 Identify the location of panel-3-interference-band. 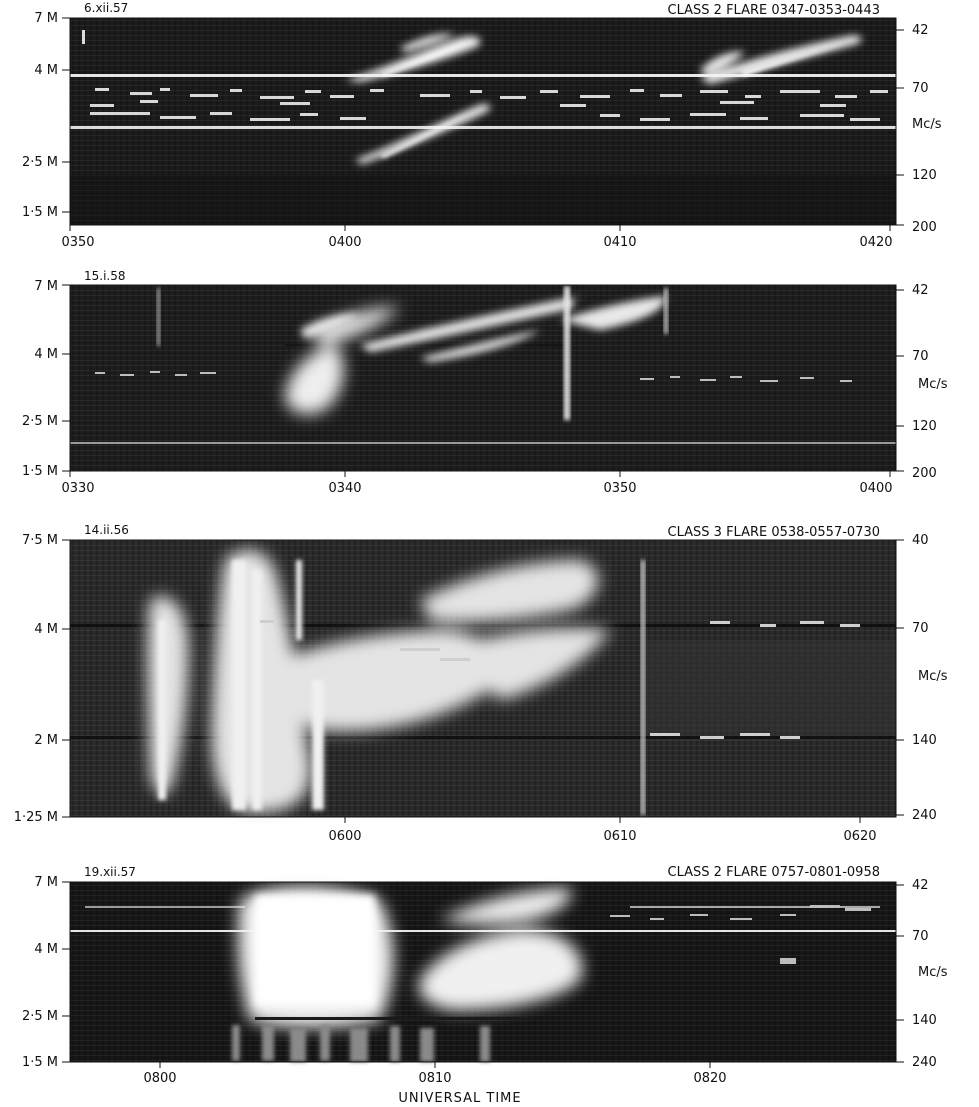
(560, 679).